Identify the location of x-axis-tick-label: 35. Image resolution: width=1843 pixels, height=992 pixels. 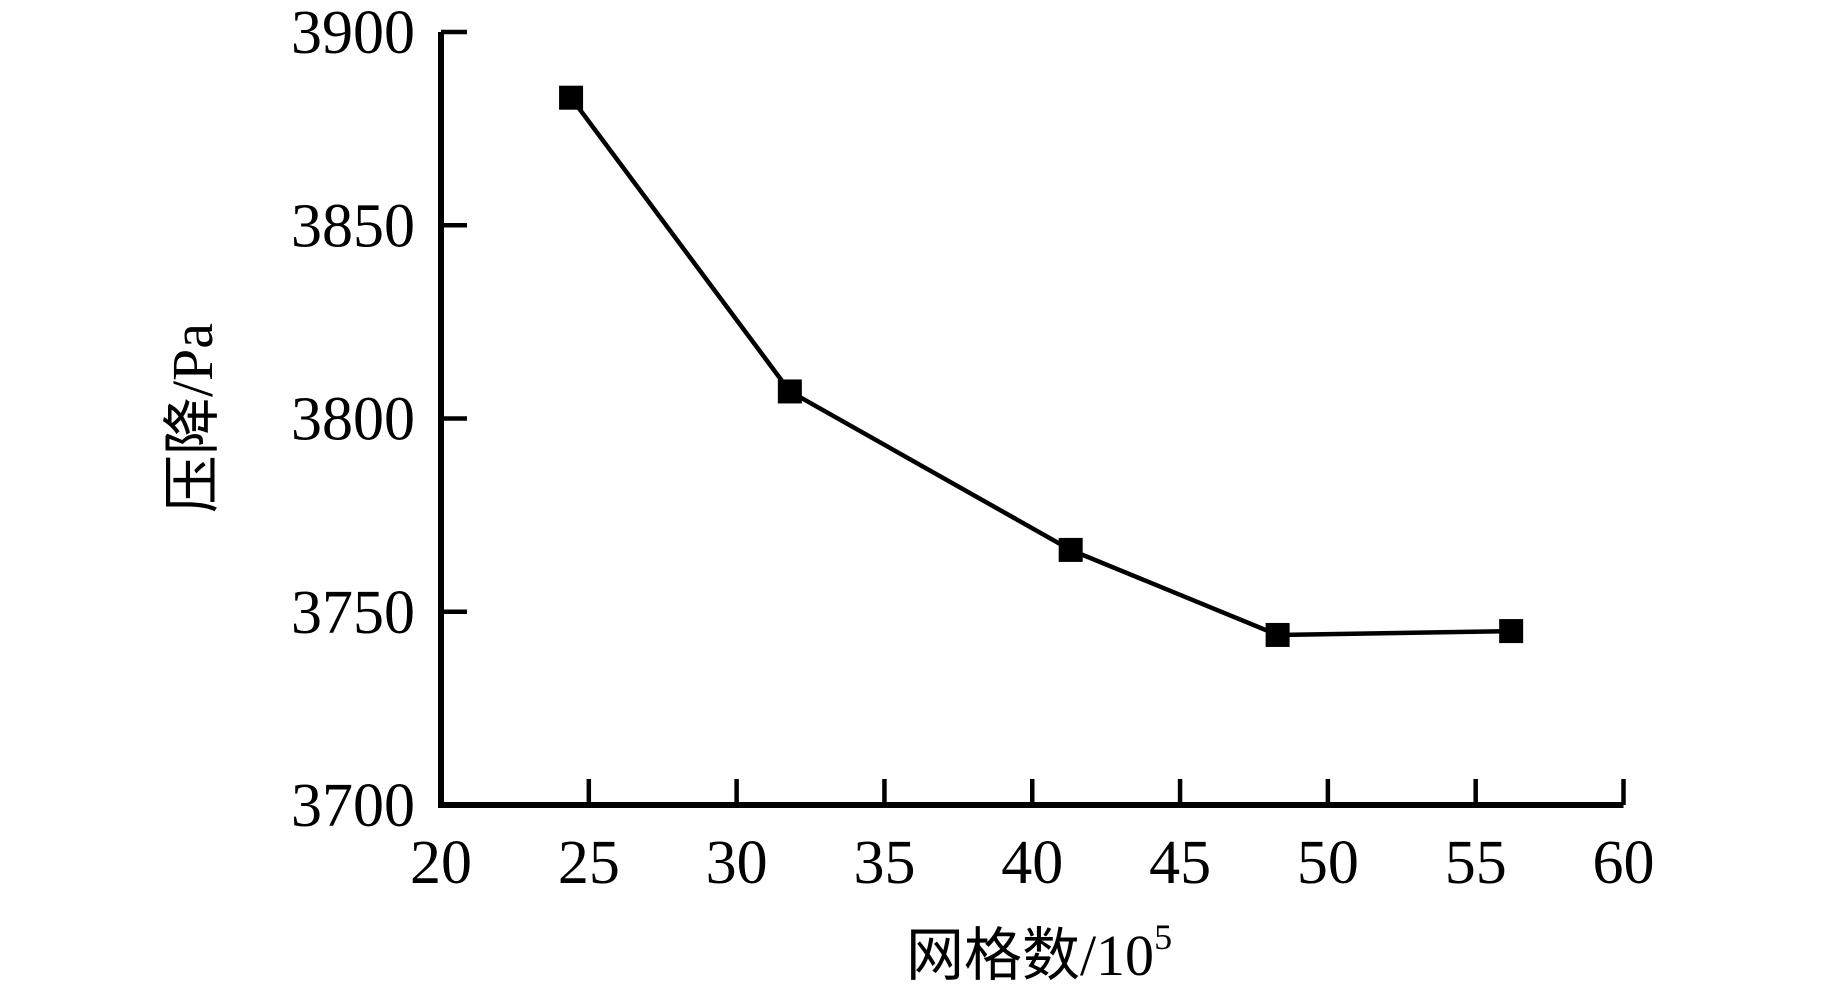
(884, 863).